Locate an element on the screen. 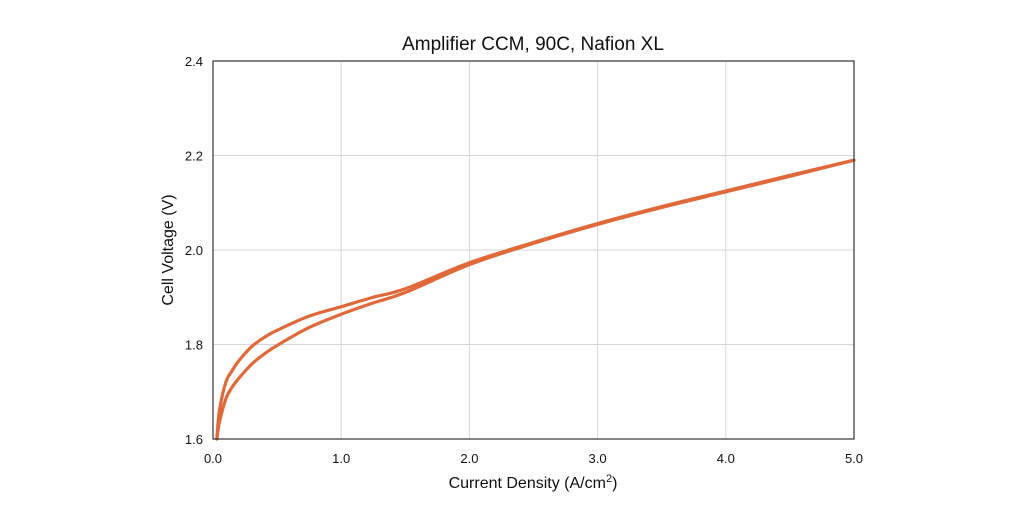  y-tick-label: 2.0 is located at coordinates (194, 250).